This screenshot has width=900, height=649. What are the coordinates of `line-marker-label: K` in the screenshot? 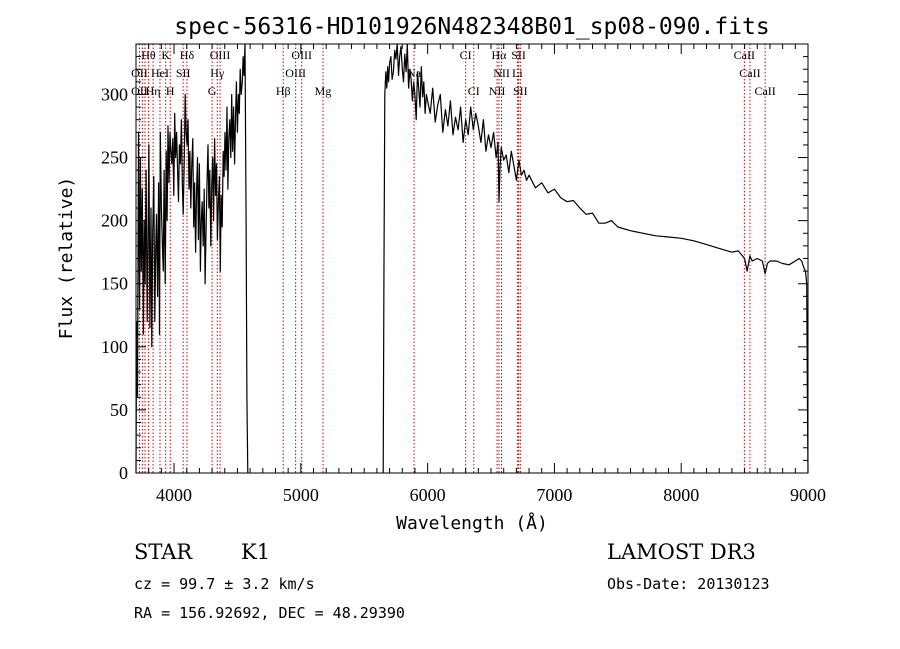 It's located at (165, 55).